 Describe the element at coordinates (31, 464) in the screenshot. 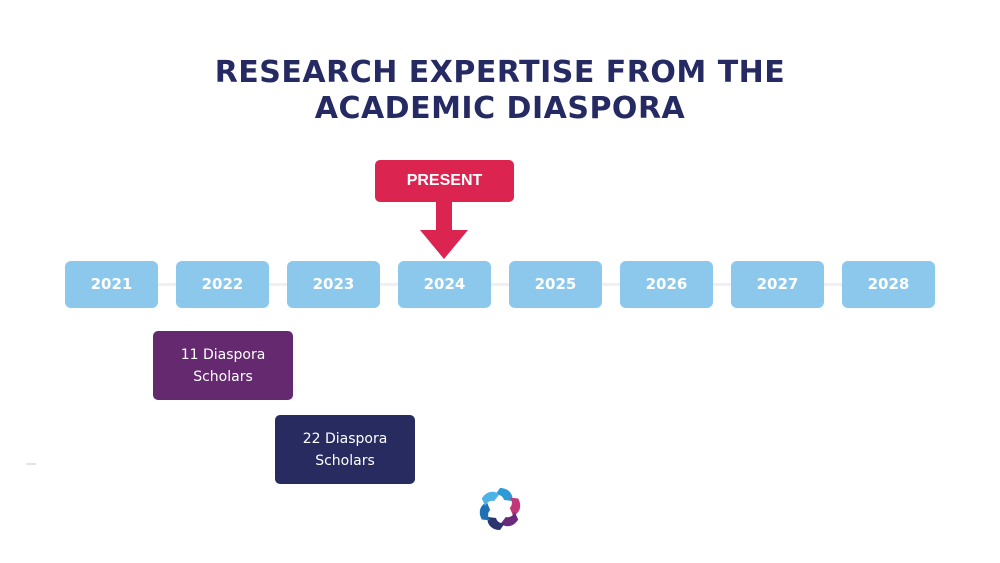

I see `decorative-dash` at that location.